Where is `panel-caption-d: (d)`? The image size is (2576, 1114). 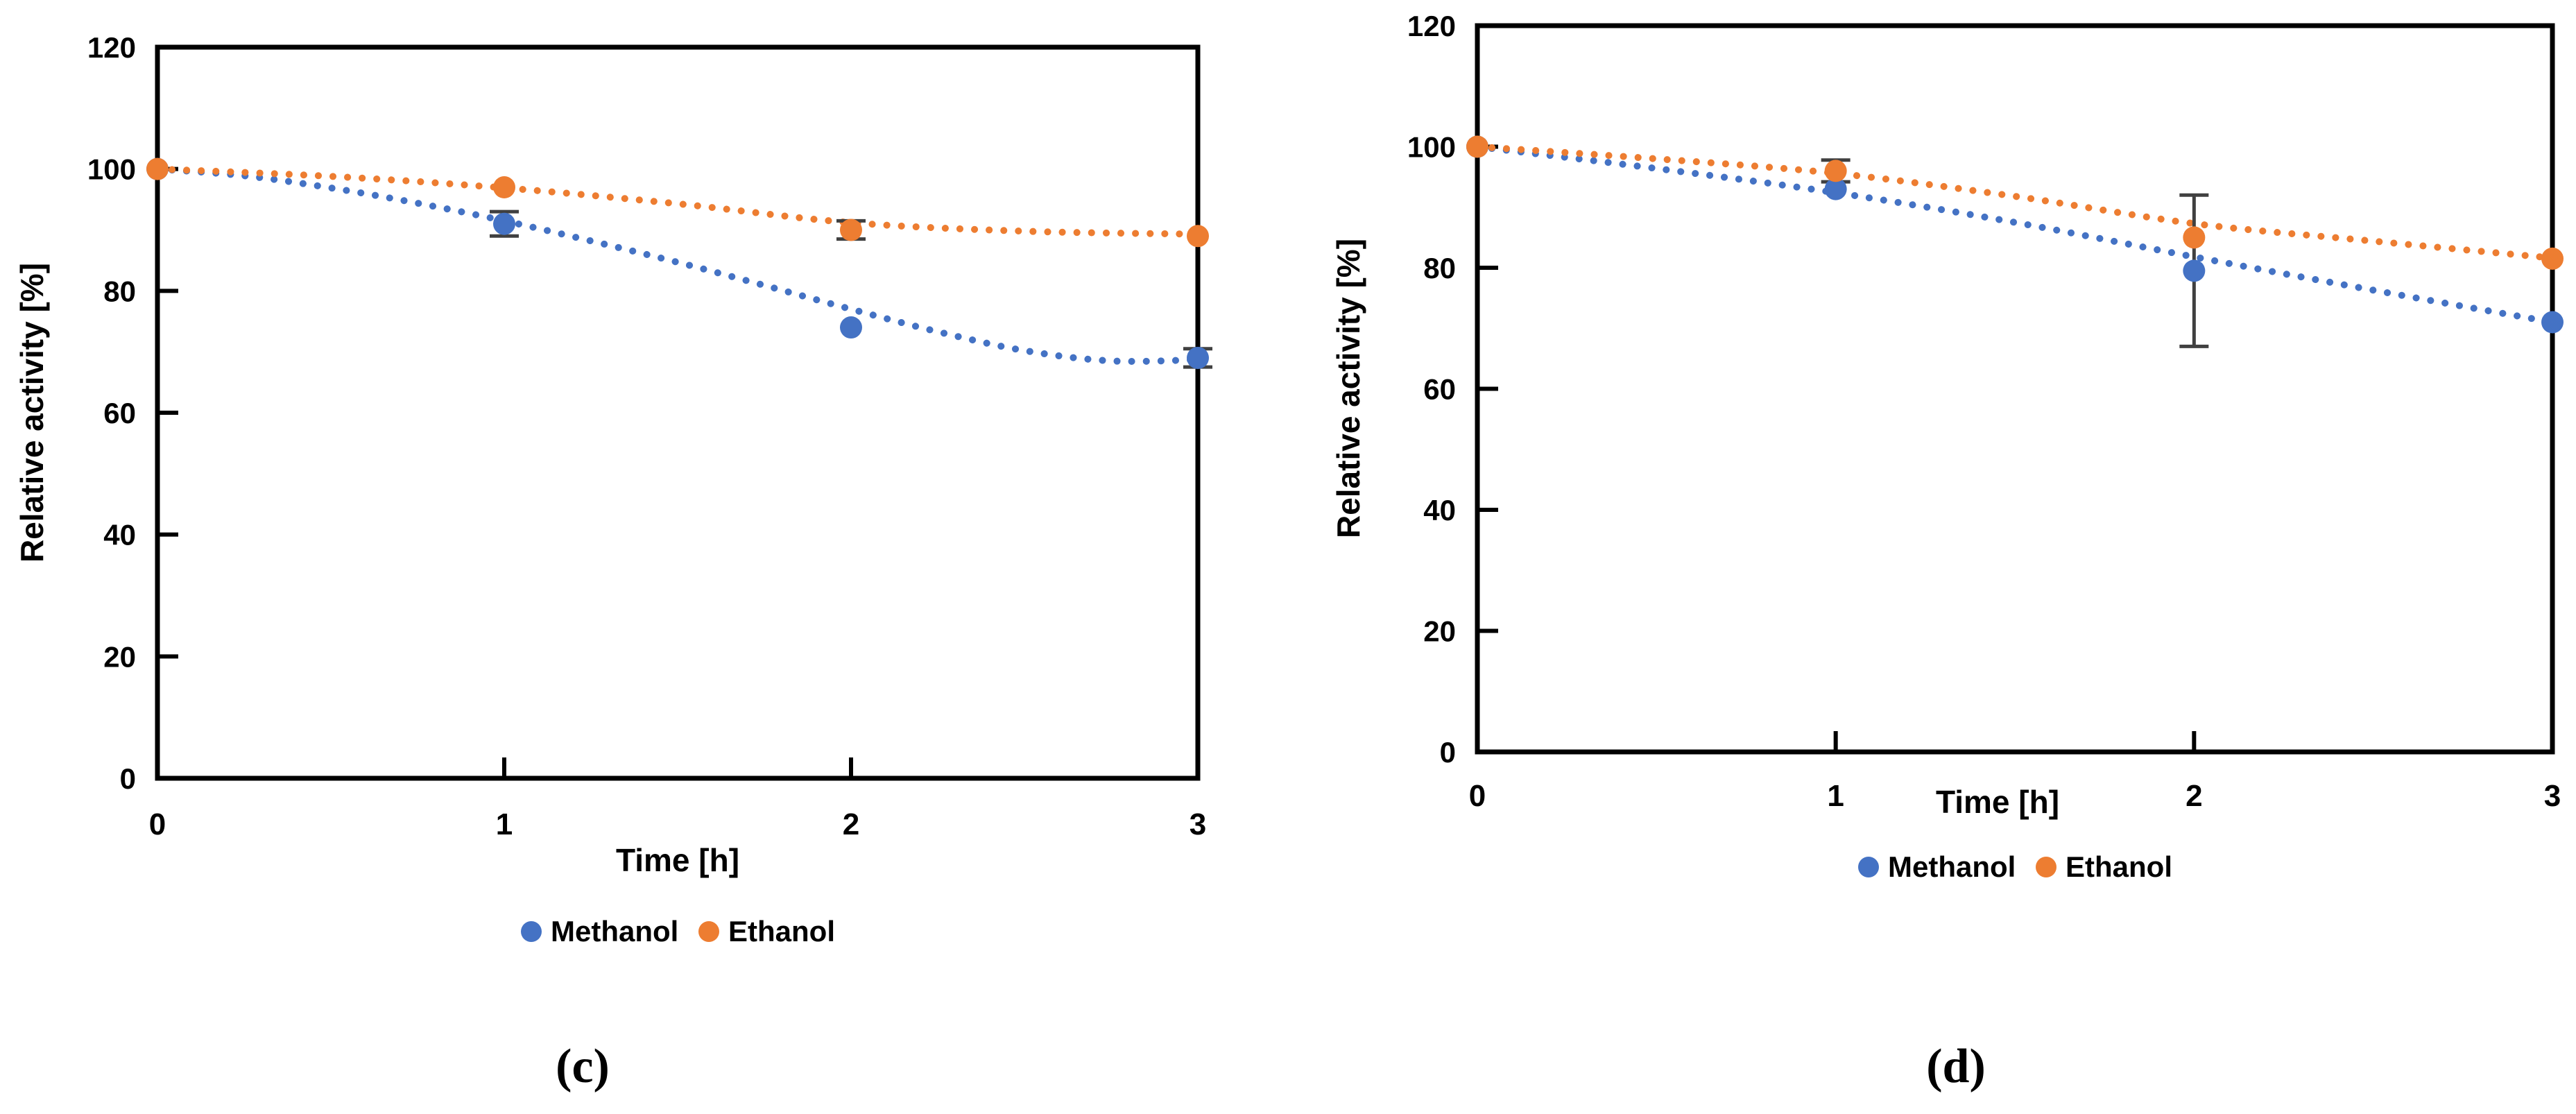
panel-caption-d: (d) is located at coordinates (1956, 1066).